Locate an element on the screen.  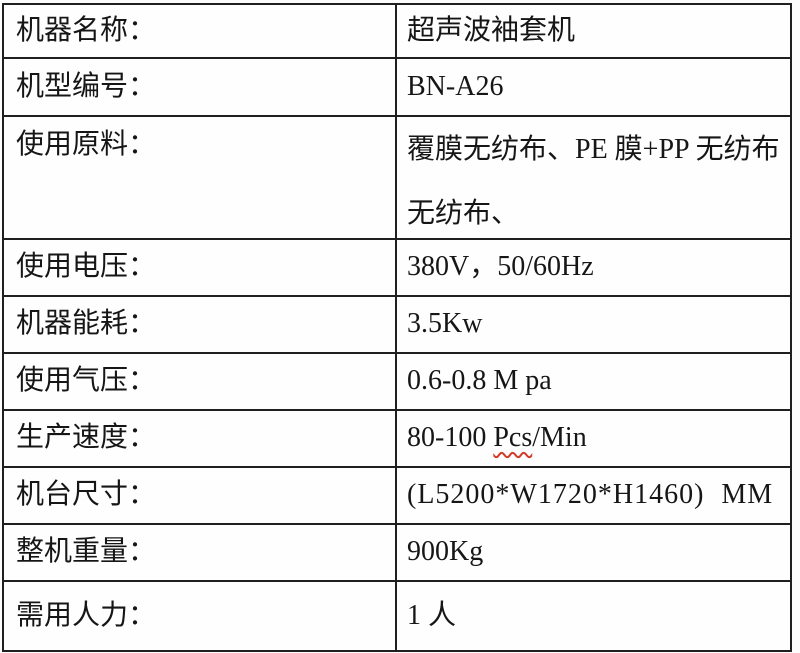
speed-value-suffix: /Min is located at coordinates (559, 438).